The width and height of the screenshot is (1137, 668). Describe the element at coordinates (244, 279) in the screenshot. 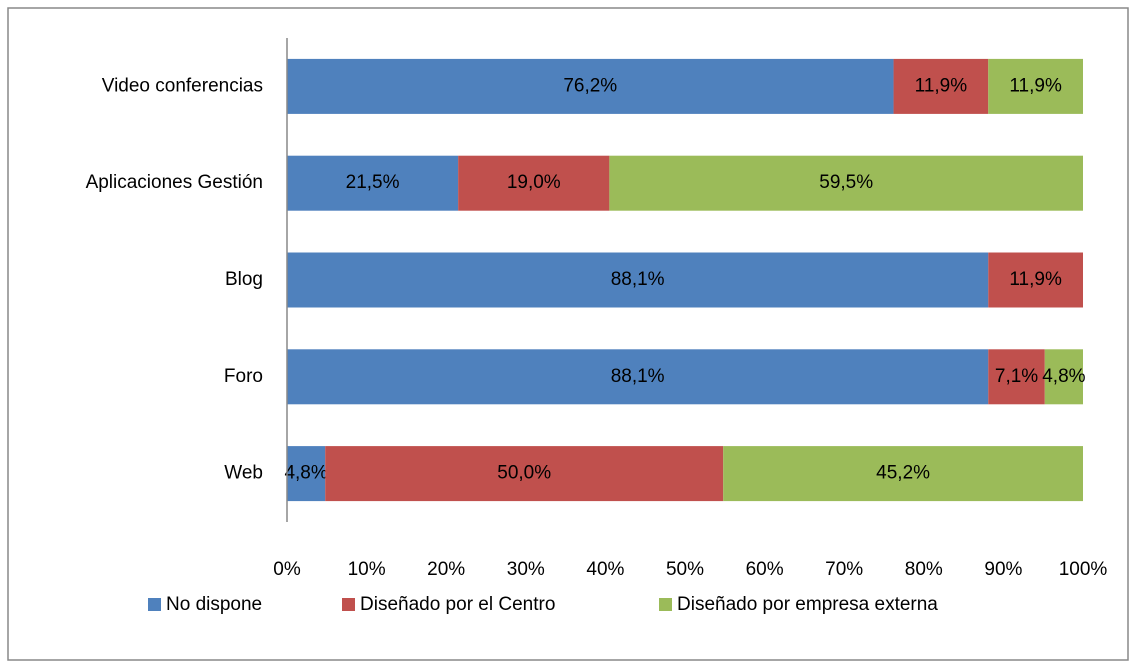

I see `y-tick-label: Blog` at that location.